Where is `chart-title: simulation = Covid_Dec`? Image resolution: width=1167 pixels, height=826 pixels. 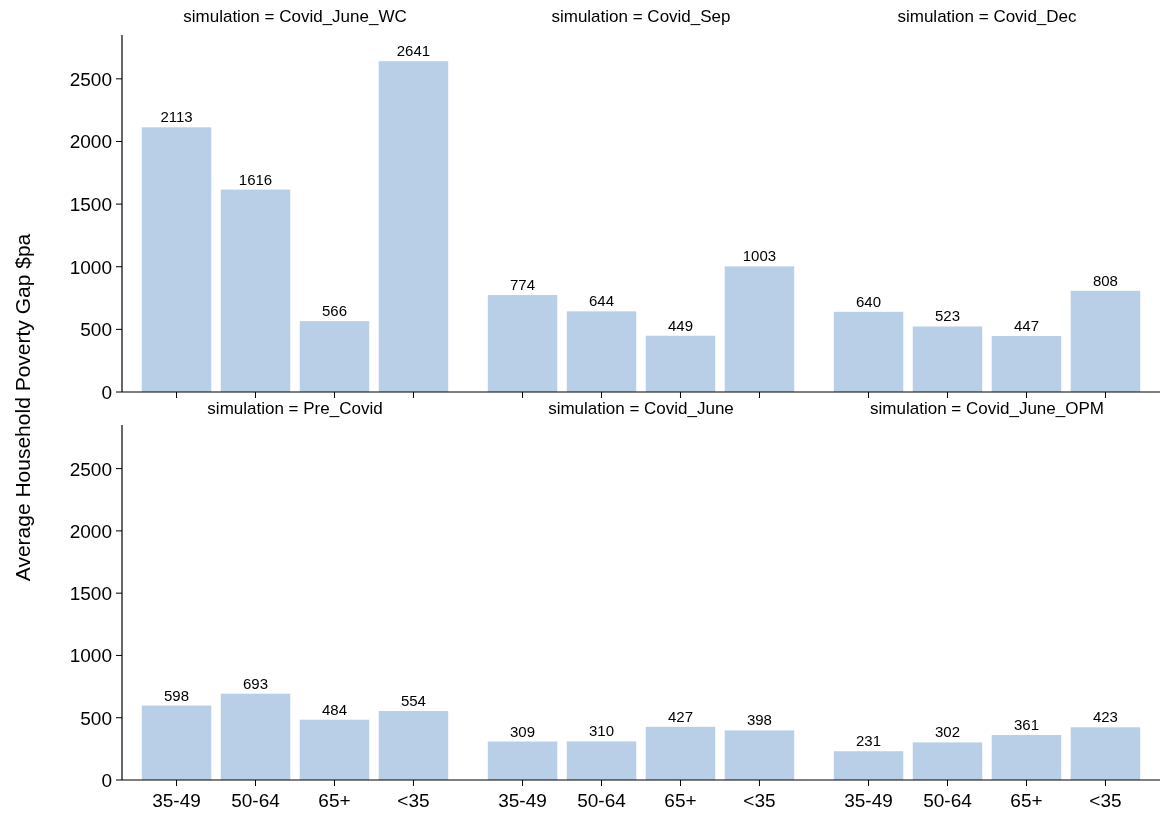 chart-title: simulation = Covid_Dec is located at coordinates (987, 16).